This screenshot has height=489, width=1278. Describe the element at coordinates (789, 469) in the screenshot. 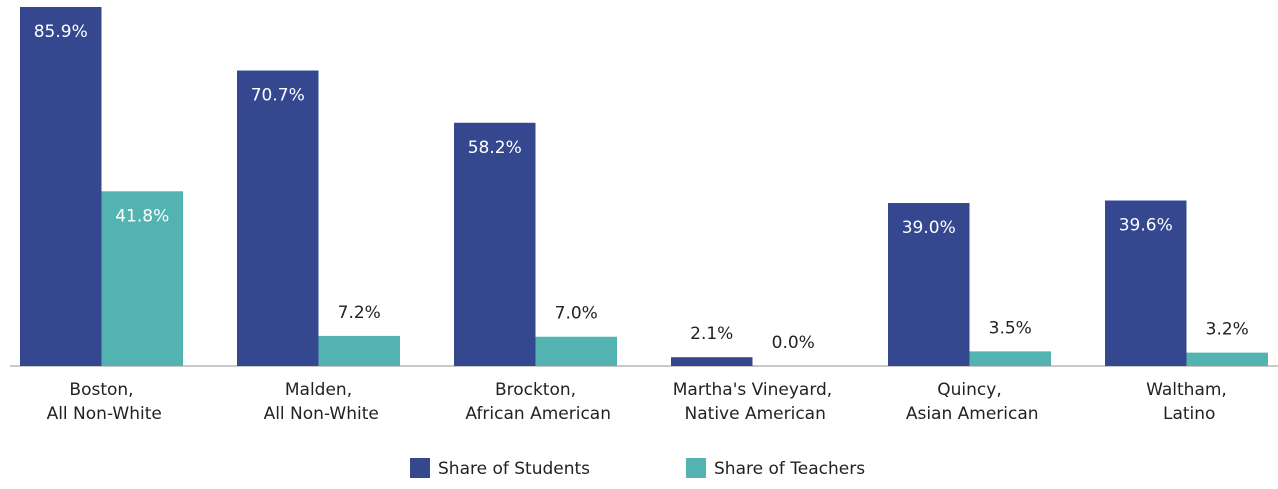

I see `legend-label: Share of Teachers` at that location.